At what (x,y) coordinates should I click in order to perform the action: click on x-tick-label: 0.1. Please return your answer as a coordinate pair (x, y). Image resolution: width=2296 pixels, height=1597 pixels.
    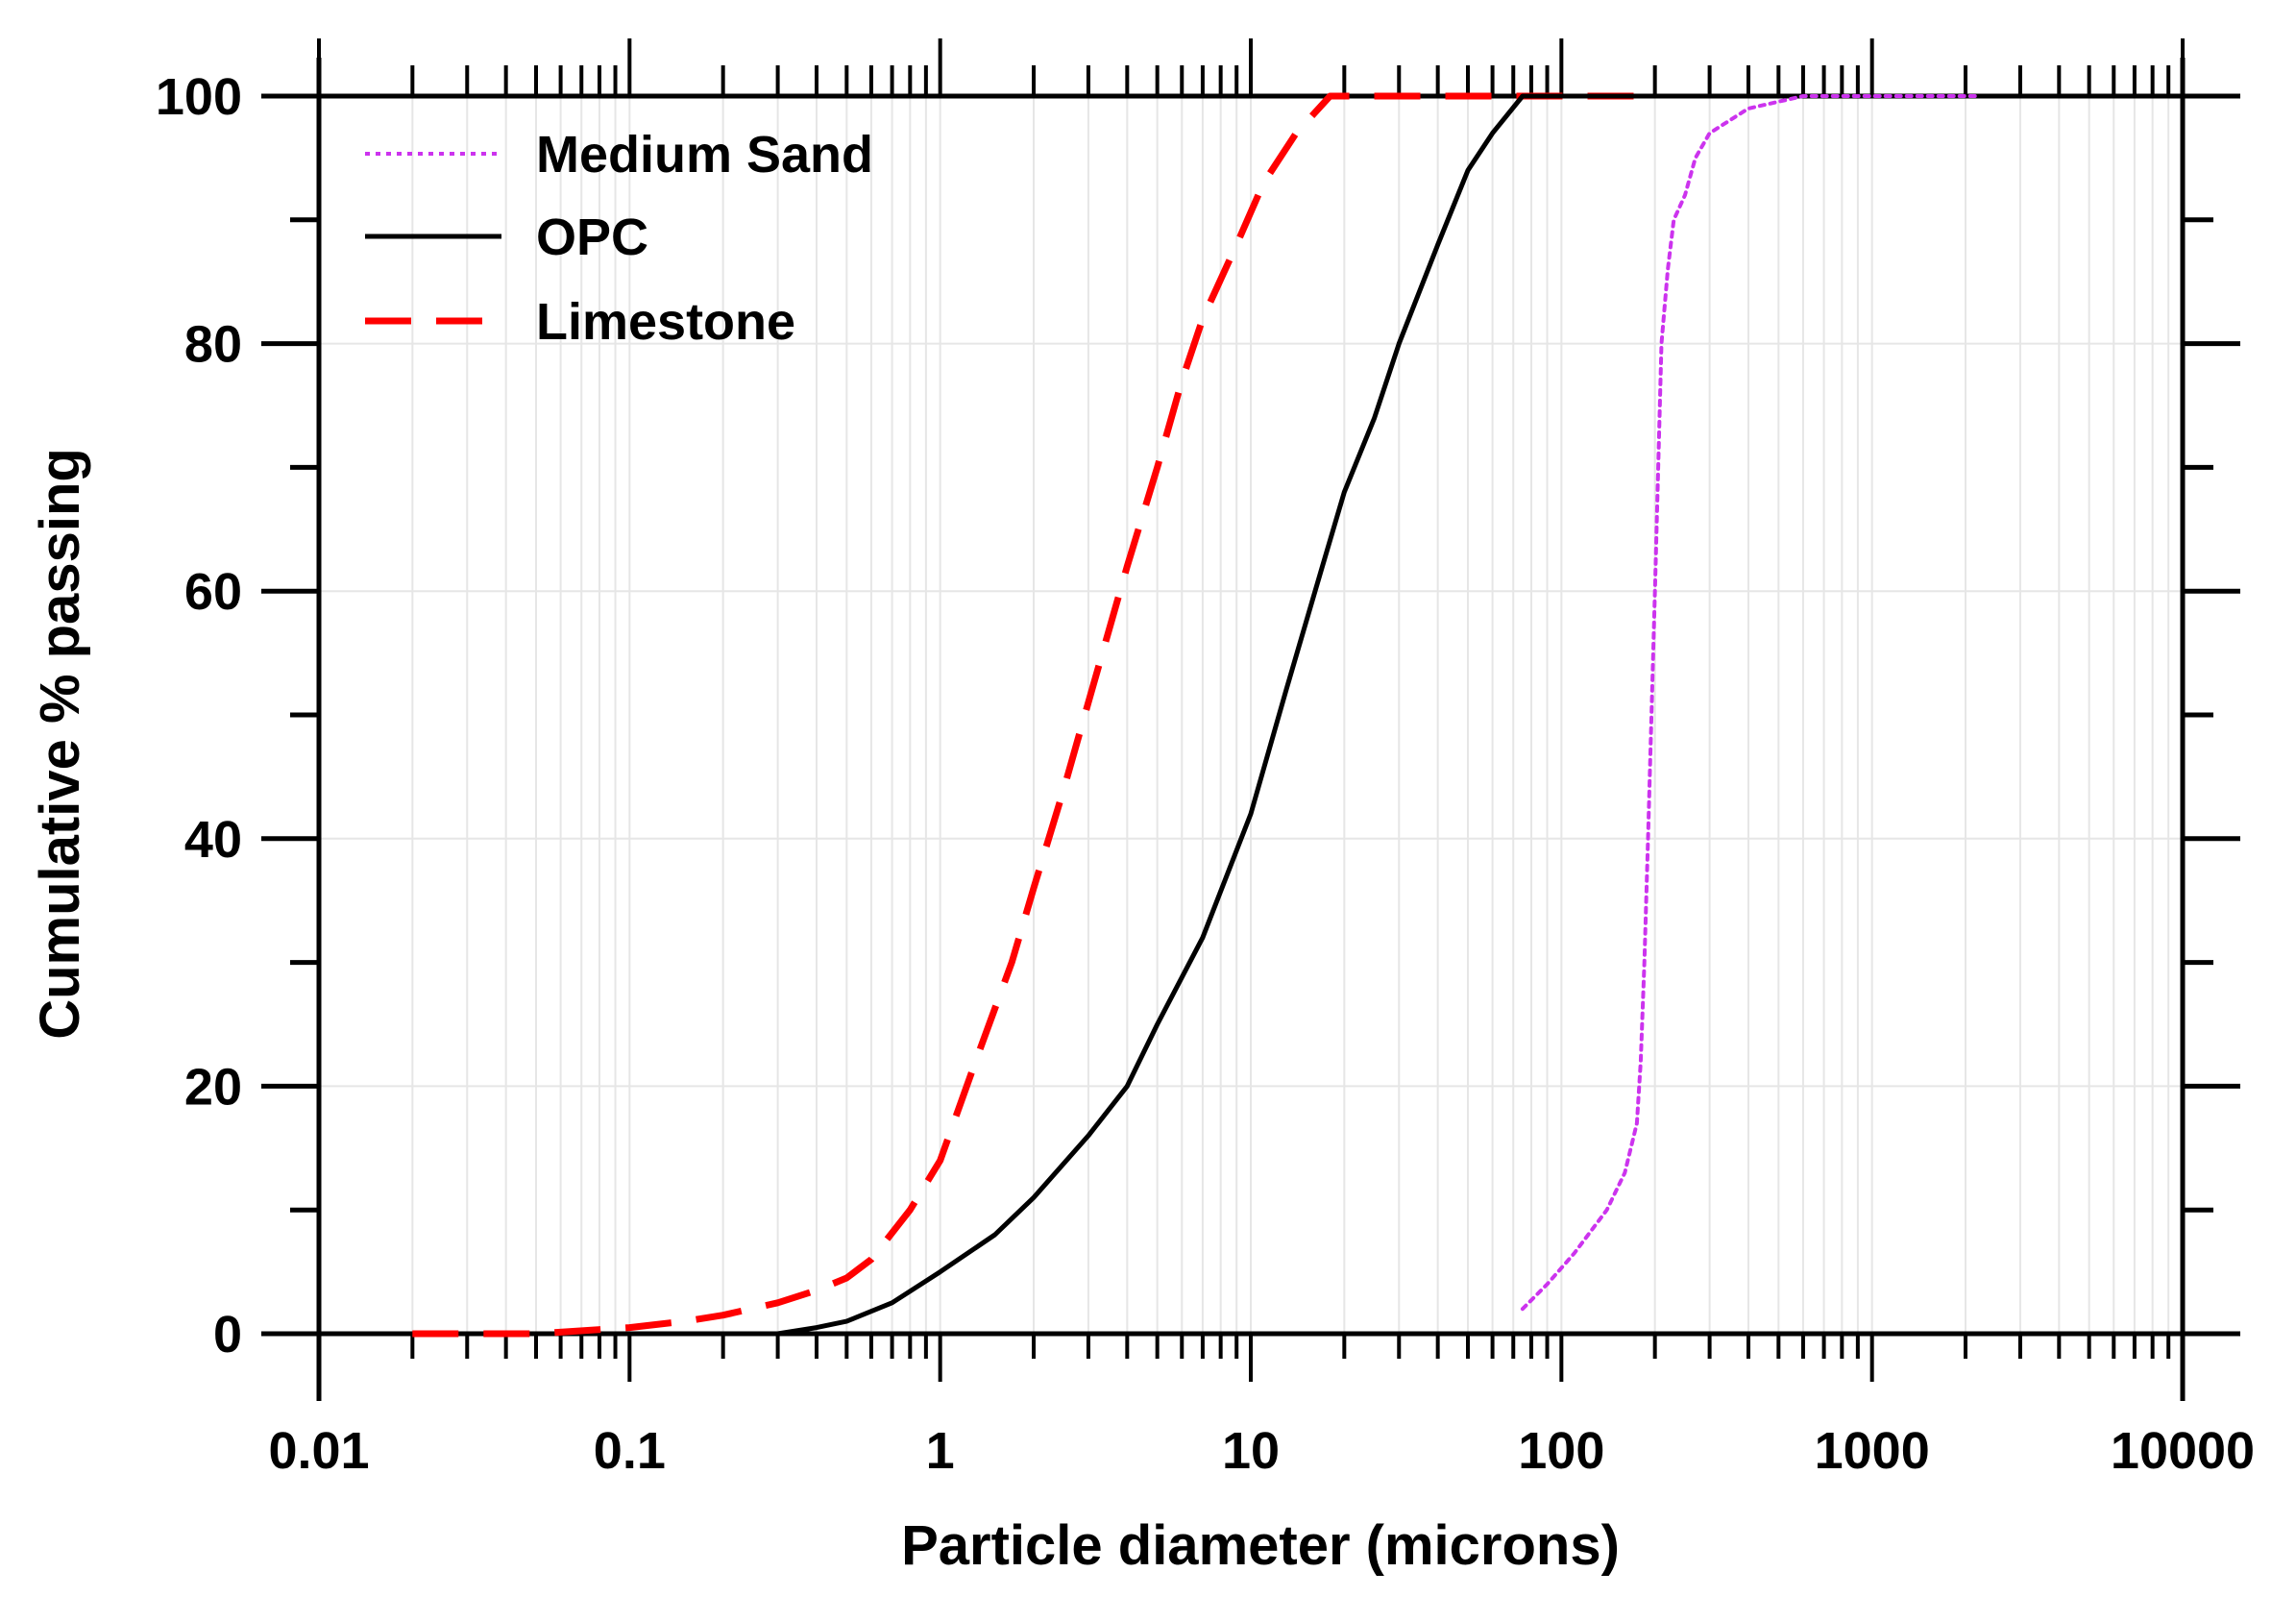
    Looking at the image, I should click on (630, 1451).